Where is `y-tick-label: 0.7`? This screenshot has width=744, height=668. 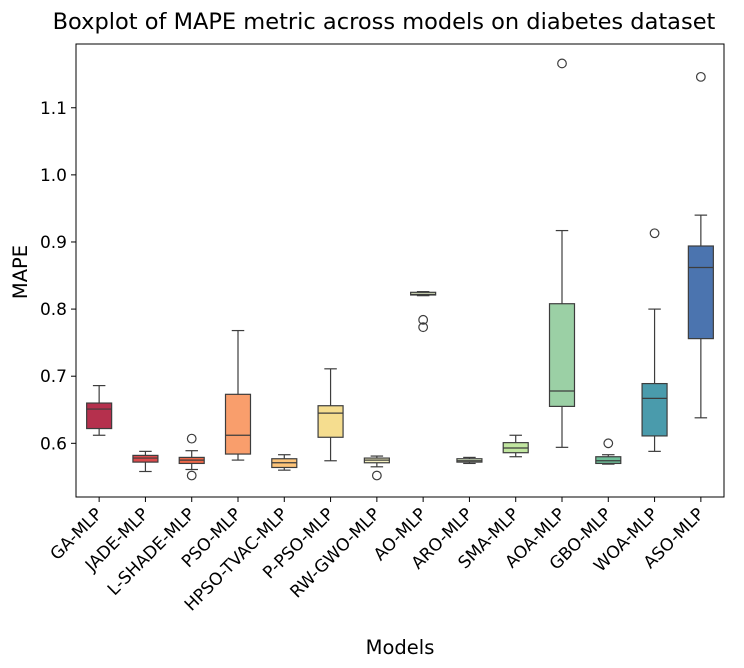
y-tick-label: 0.7 is located at coordinates (53, 377).